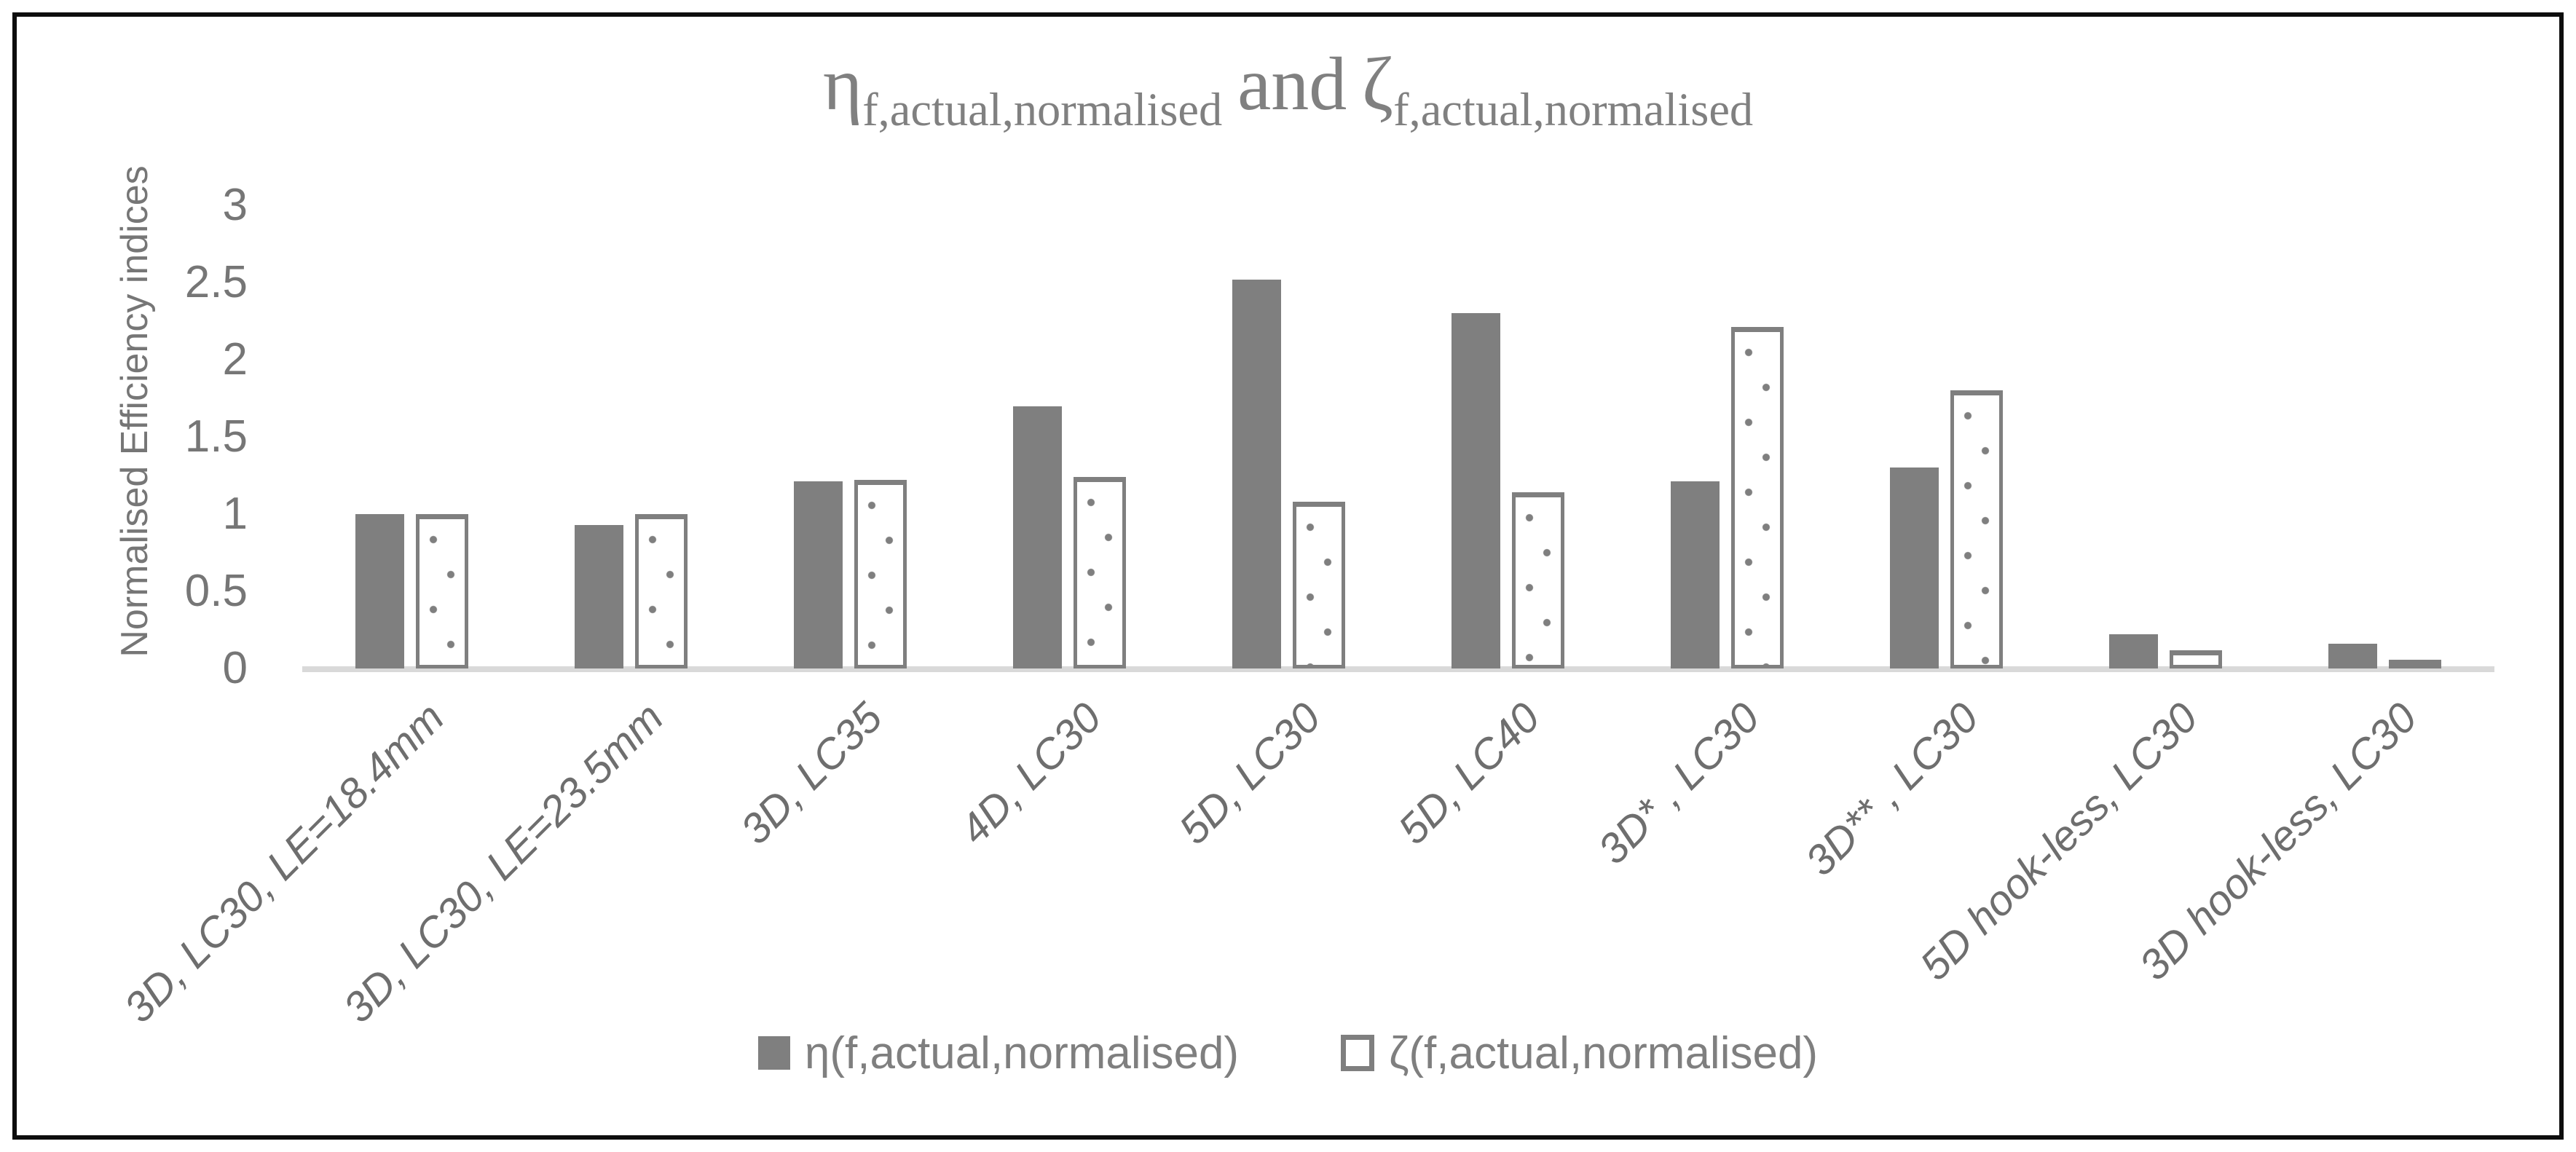  I want to click on category-label: 3D** , LC30, so click(1892, 789).